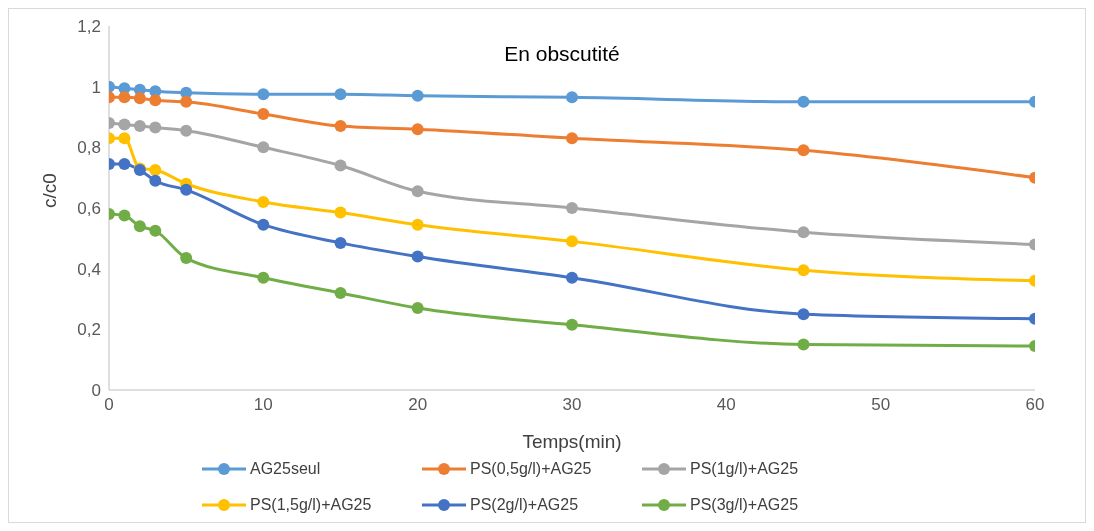 This screenshot has height=531, width=1094. I want to click on legend-label: PS(1g/l)+AG25, so click(744, 469).